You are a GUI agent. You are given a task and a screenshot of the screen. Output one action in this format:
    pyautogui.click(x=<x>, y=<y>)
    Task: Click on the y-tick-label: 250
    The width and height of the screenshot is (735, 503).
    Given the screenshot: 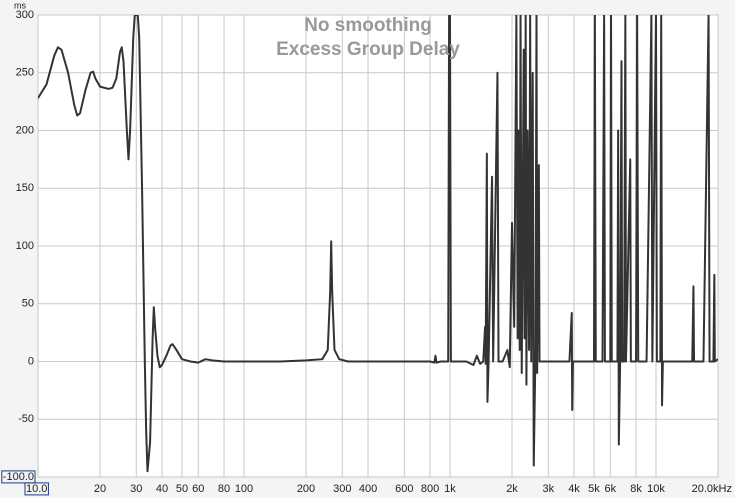 What is the action you would take?
    pyautogui.click(x=25, y=73)
    